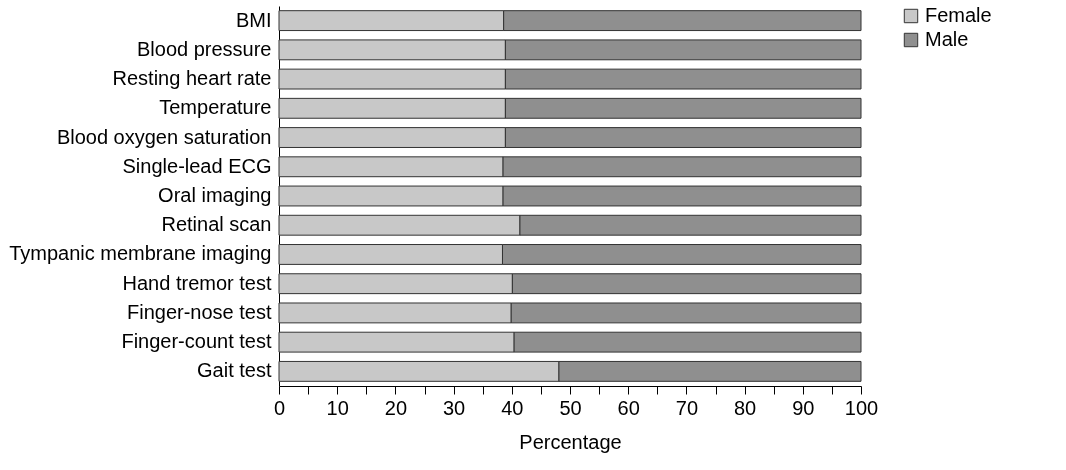 This screenshot has height=470, width=1066. Describe the element at coordinates (197, 282) in the screenshot. I see `y-tick-label: Hand tremor test` at that location.